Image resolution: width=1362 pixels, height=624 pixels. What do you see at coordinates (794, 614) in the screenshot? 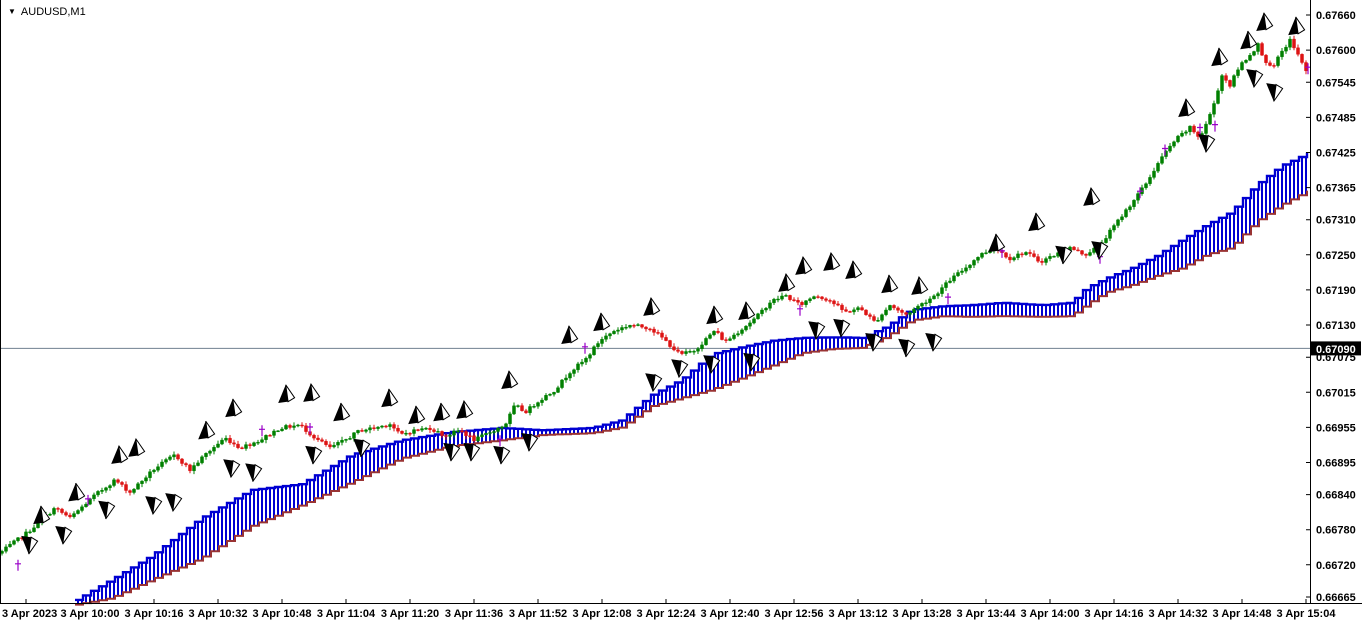
I see `time-axis-label: 3 Apr 12:56` at bounding box center [794, 614].